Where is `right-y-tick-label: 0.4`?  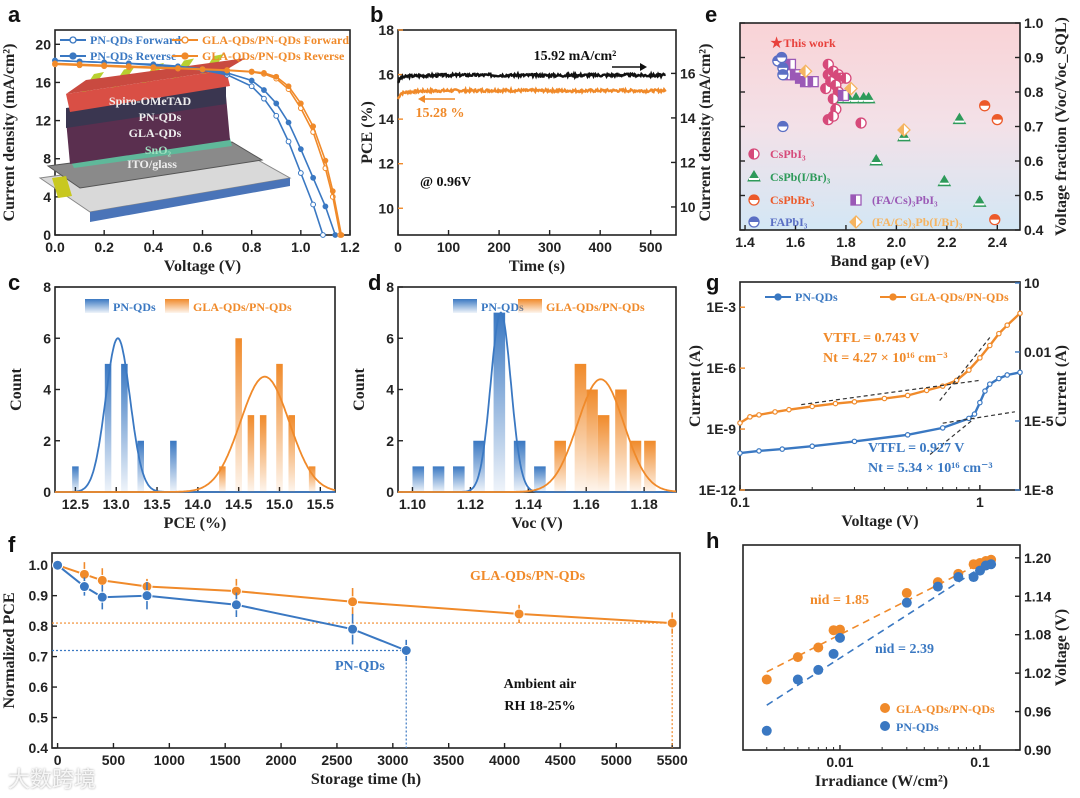 right-y-tick-label: 0.4 is located at coordinates (1034, 230).